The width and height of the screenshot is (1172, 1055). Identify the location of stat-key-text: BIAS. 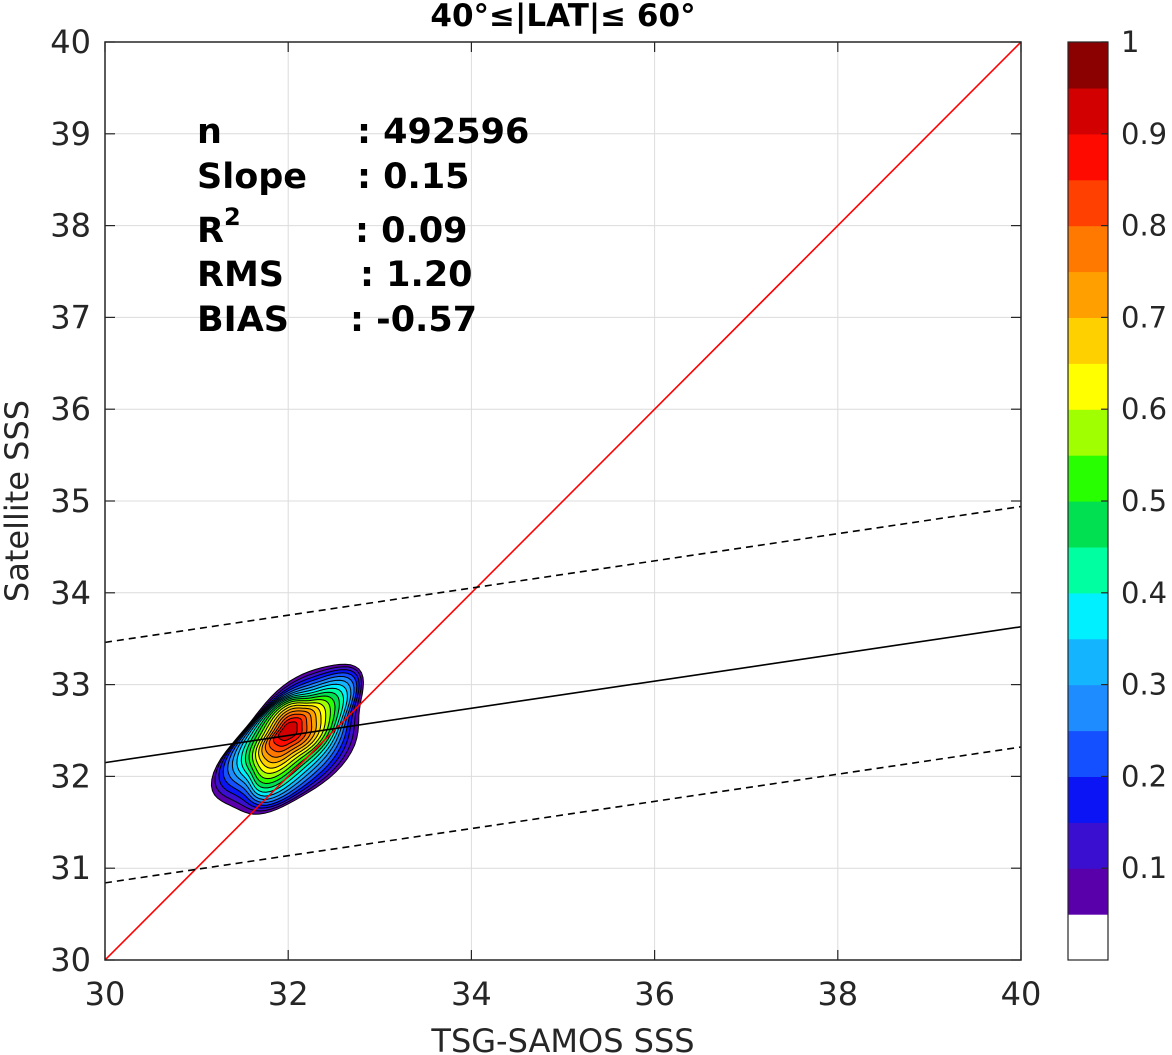
(243, 320).